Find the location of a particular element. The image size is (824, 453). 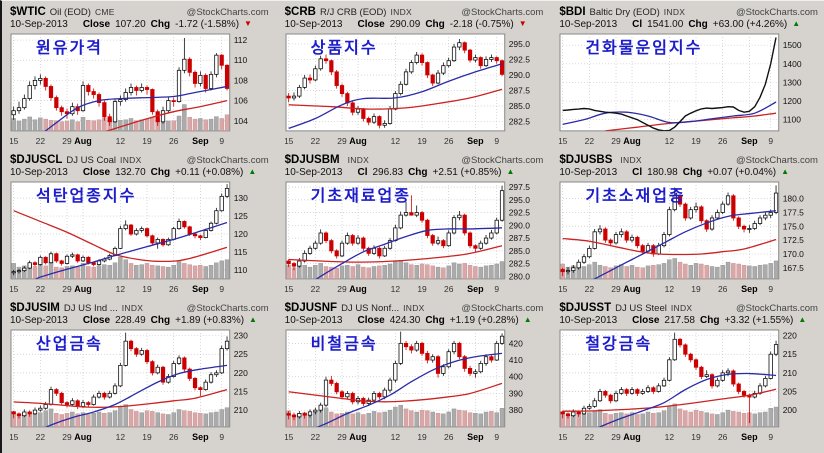

svg-text: 29 is located at coordinates (617, 141).